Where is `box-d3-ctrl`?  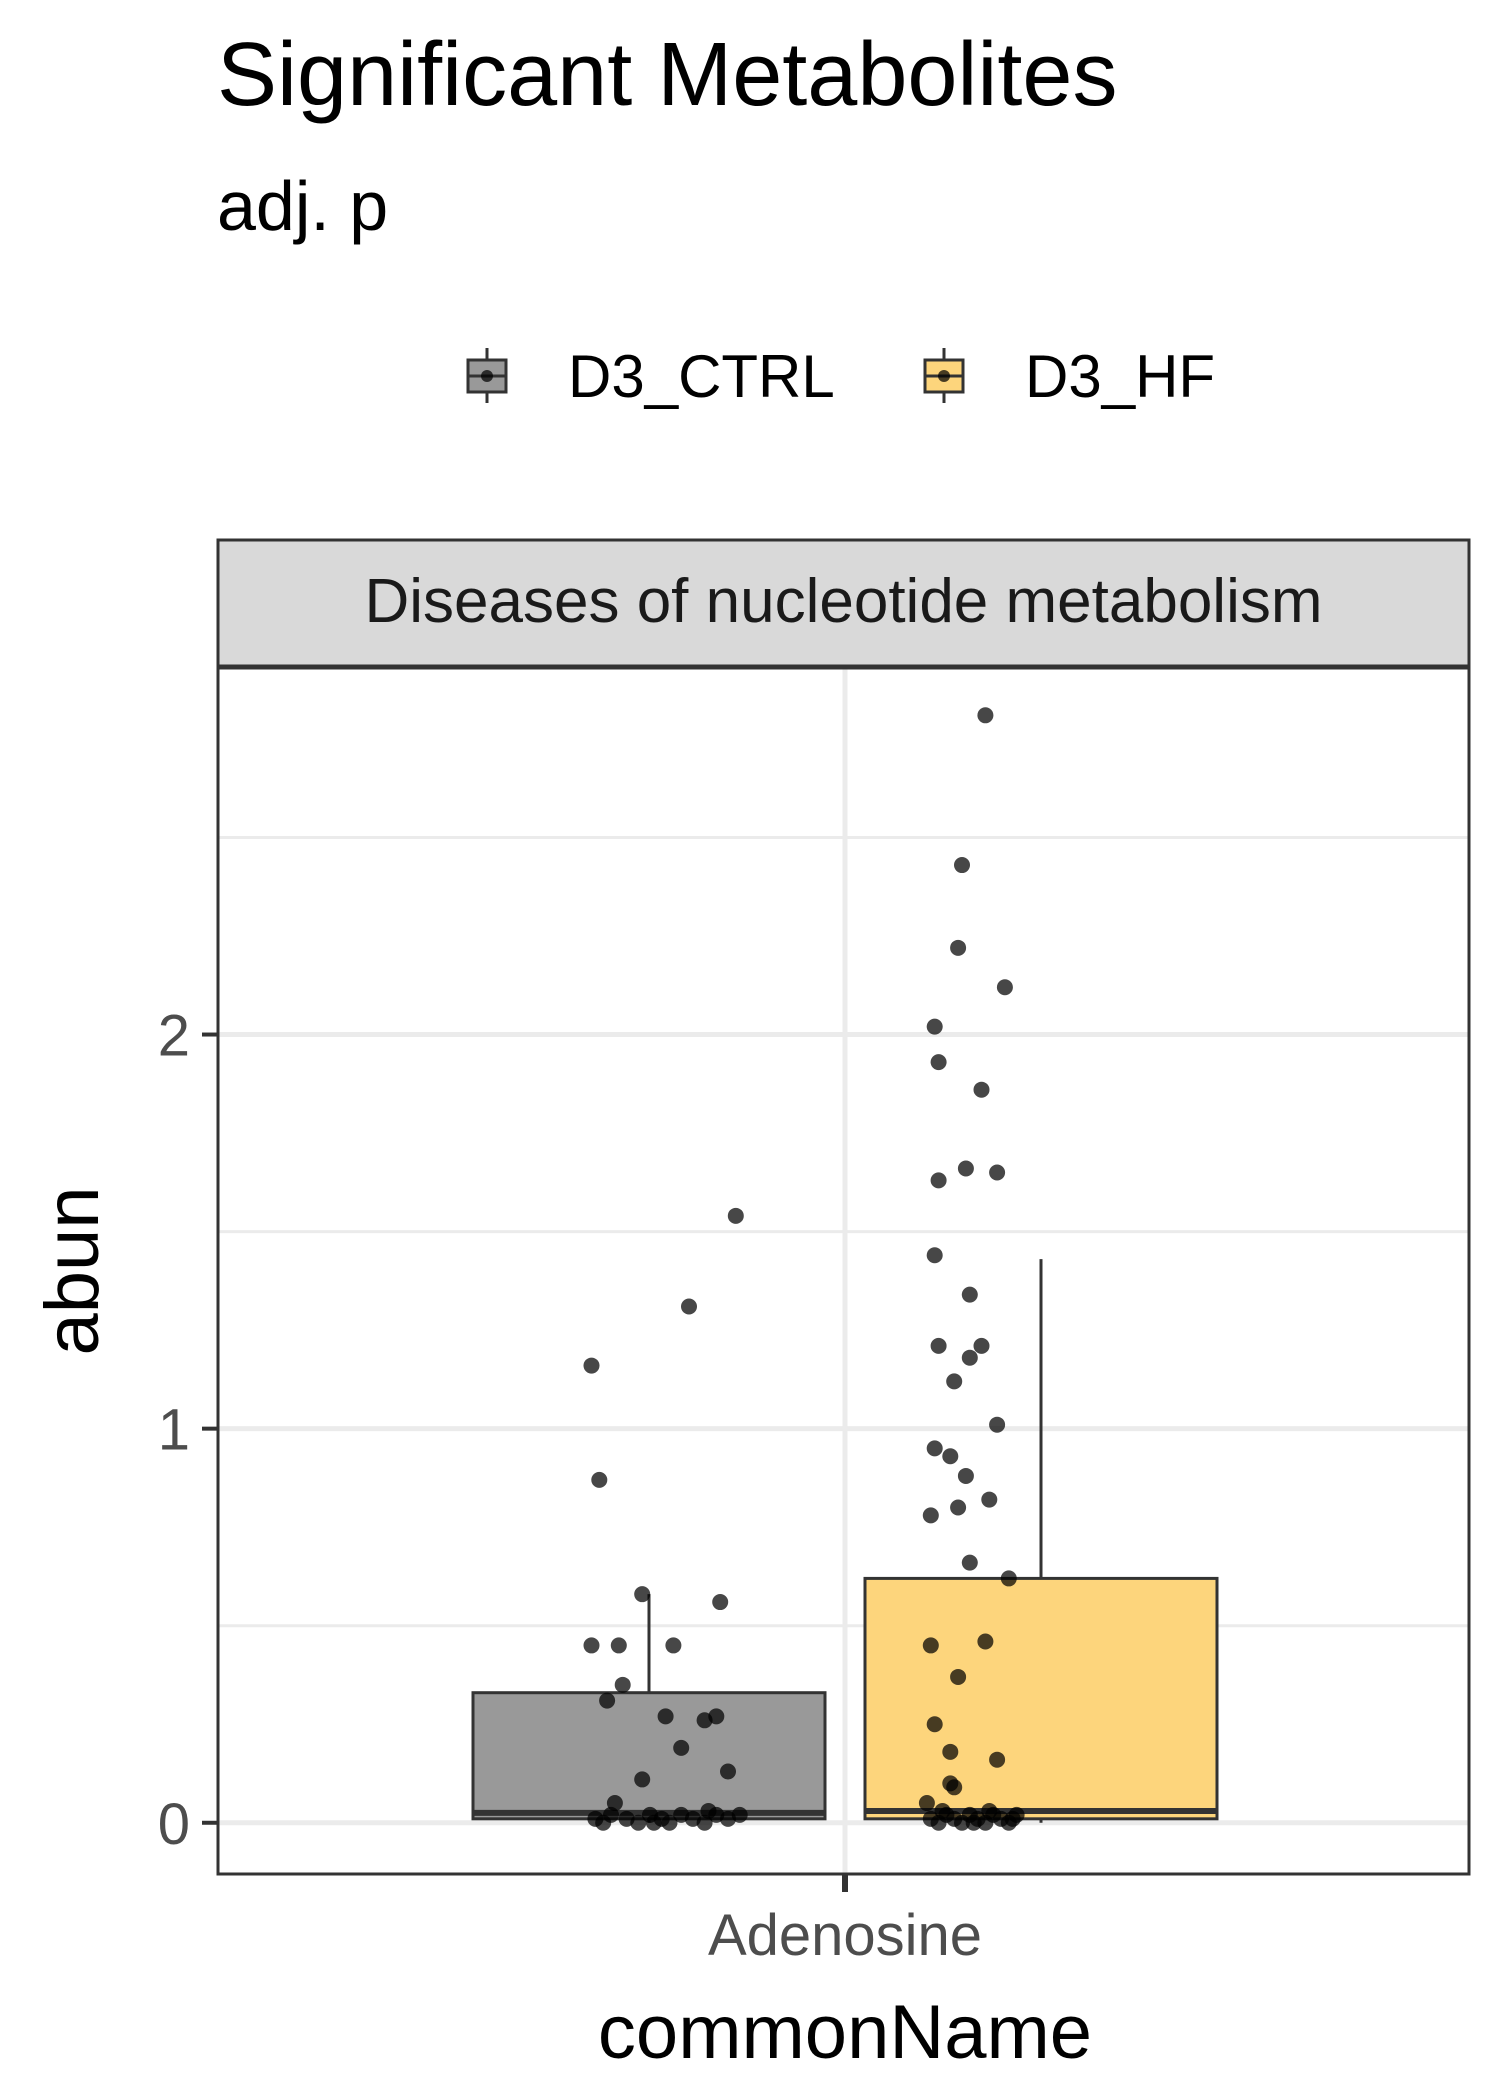 box-d3-ctrl is located at coordinates (649, 1756).